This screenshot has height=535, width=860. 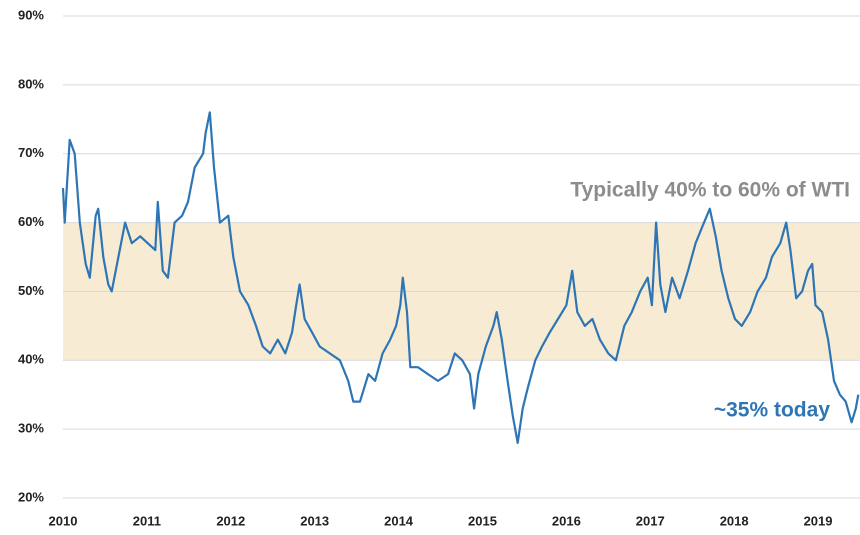 What do you see at coordinates (31, 496) in the screenshot?
I see `y-tick-label: 20%` at bounding box center [31, 496].